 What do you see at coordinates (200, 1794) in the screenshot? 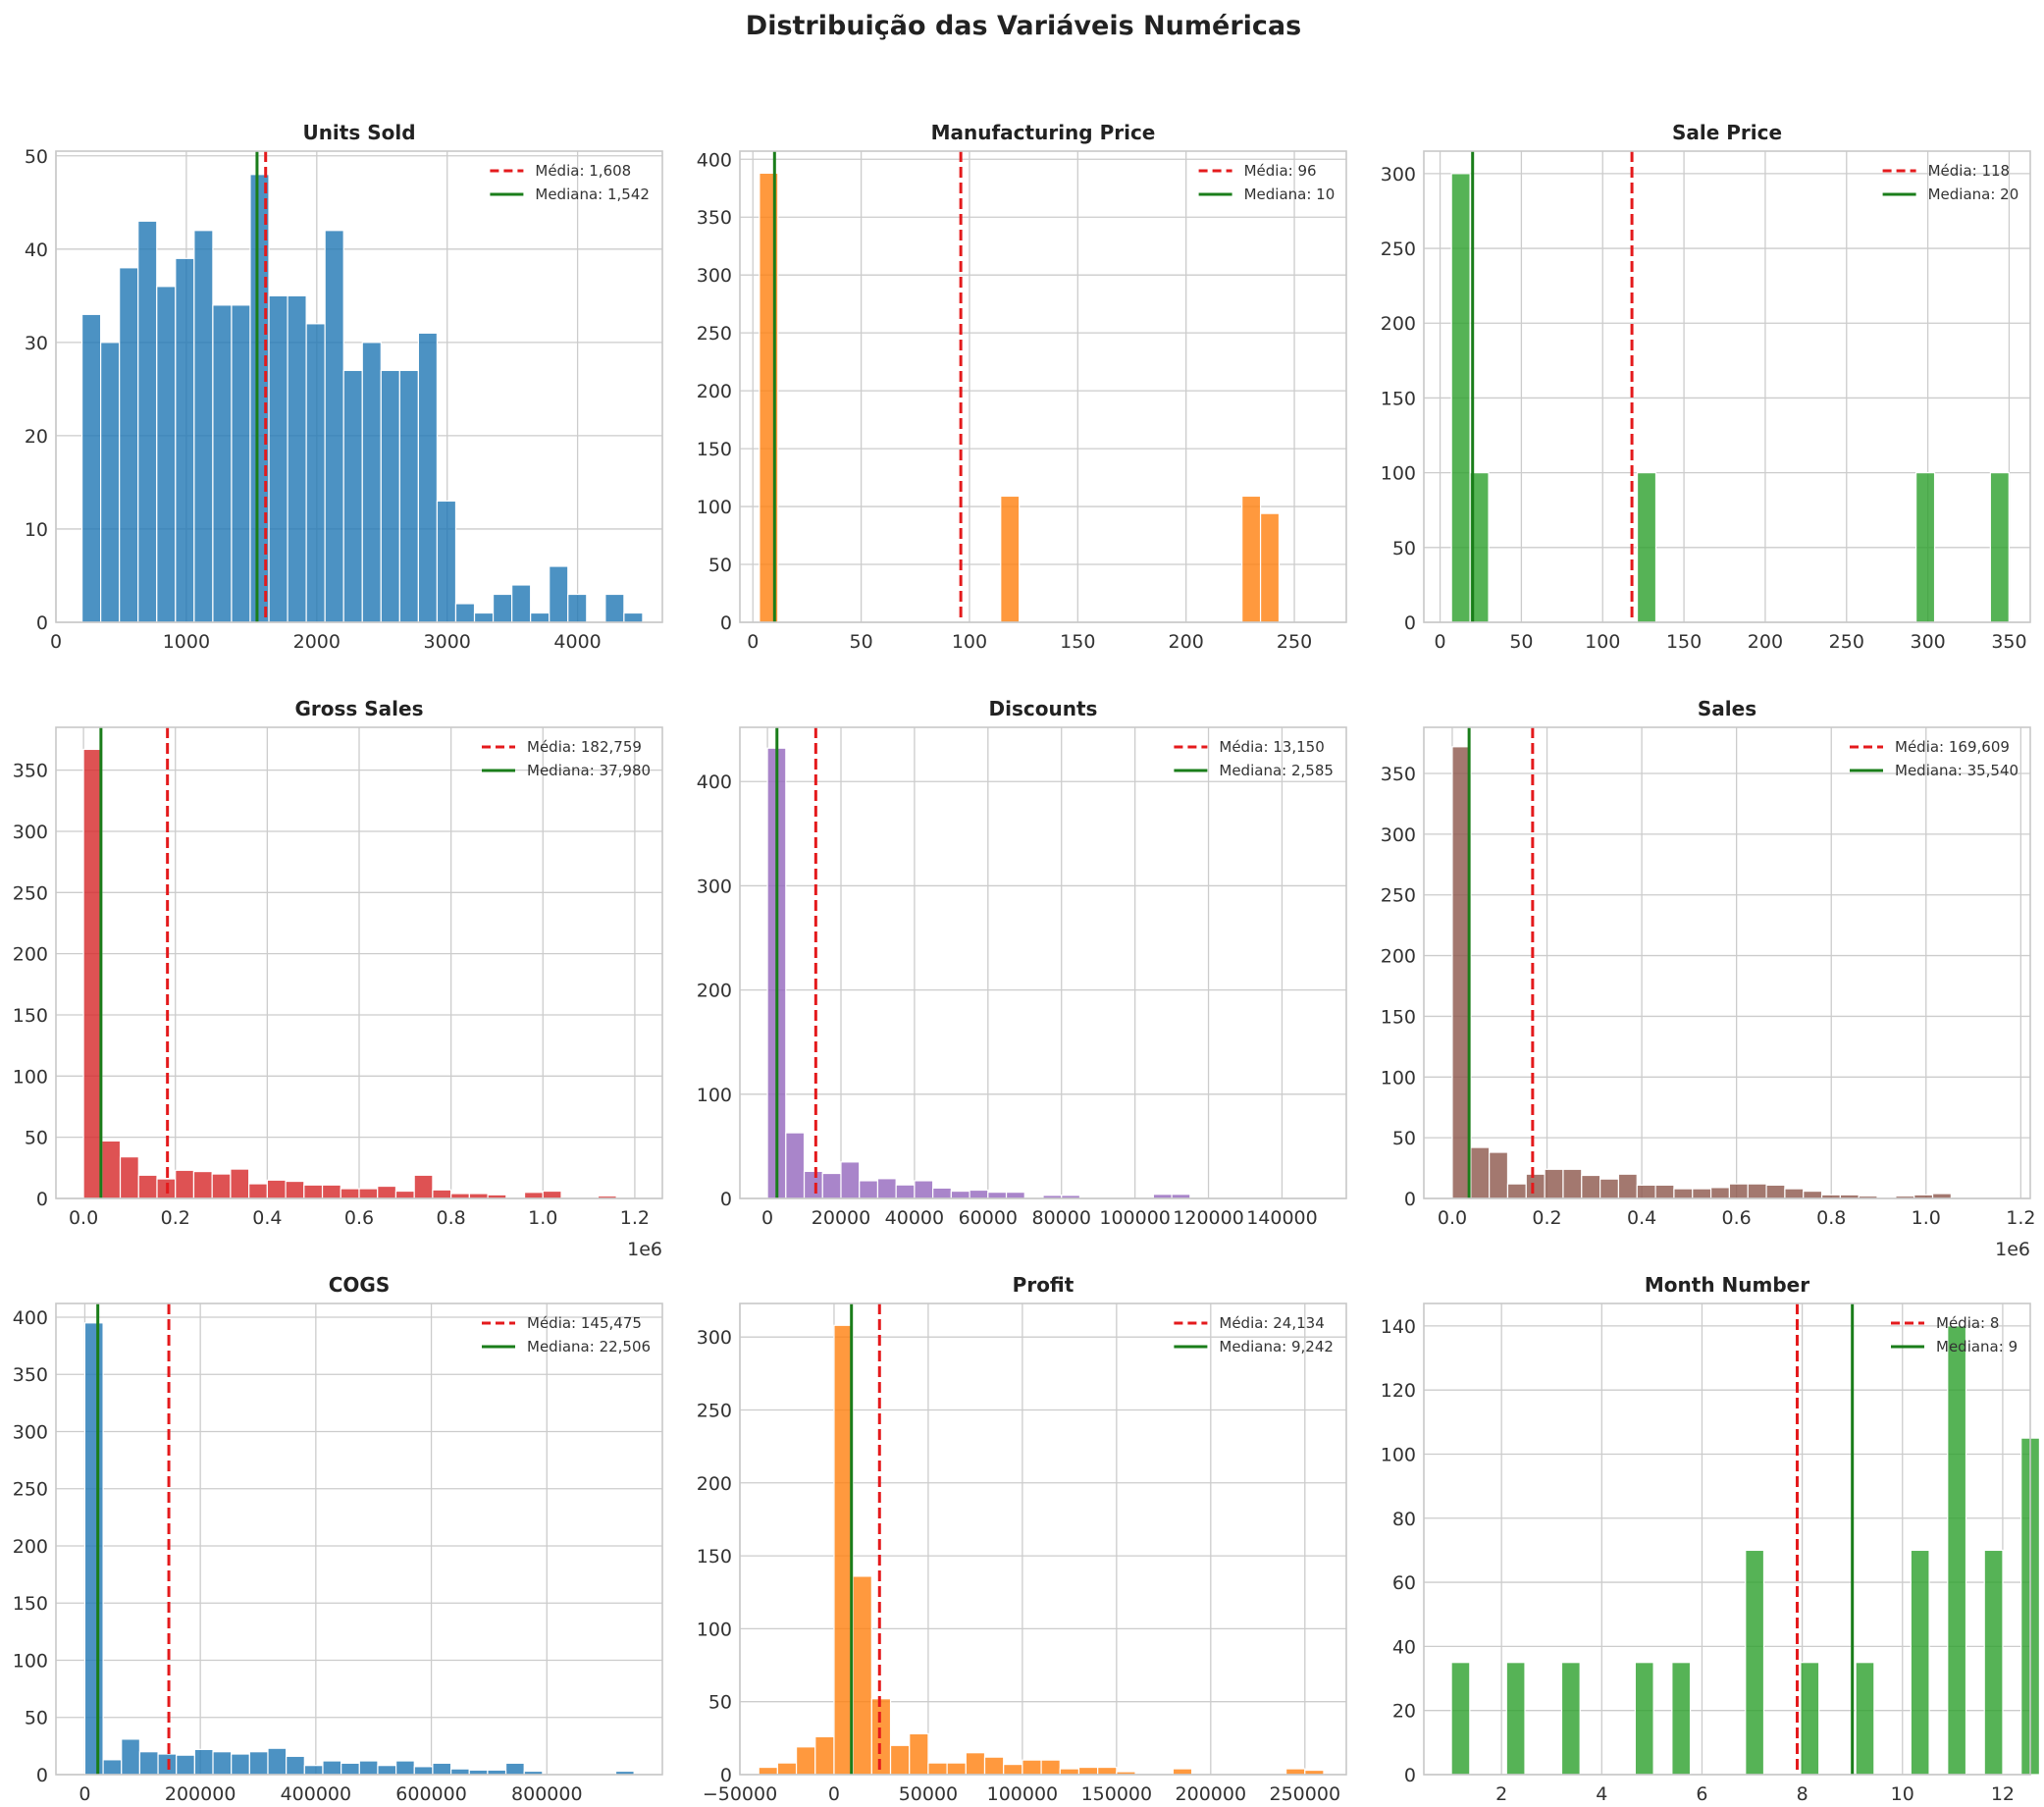
I see `x-tick-label: 200000` at bounding box center [200, 1794].